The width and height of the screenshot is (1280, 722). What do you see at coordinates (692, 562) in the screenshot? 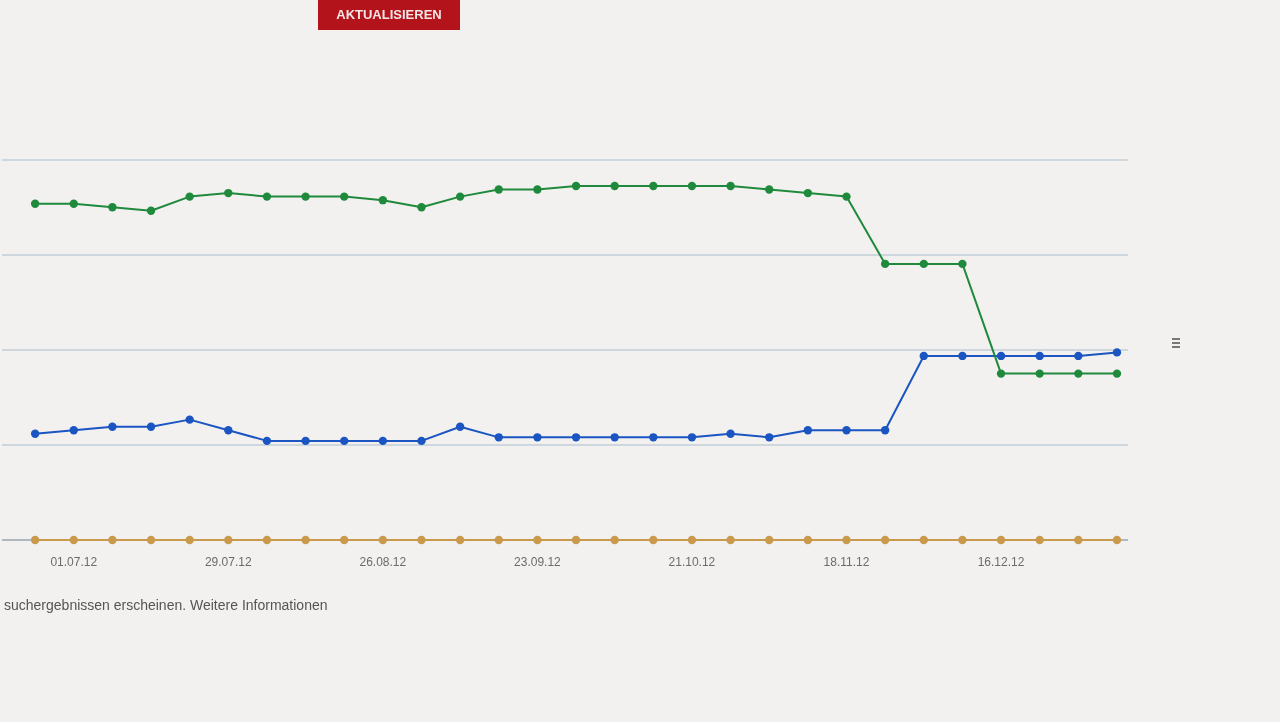
I see `x-tick-label: 21.10.12` at bounding box center [692, 562].